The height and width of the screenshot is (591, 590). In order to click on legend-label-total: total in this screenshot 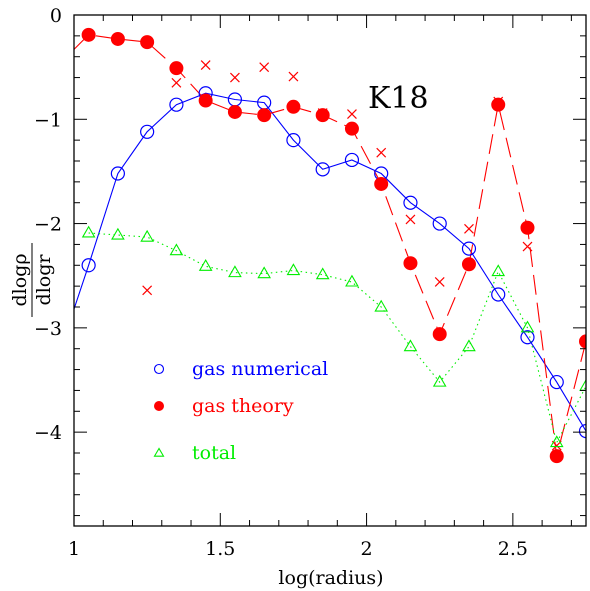, I will do `click(214, 453)`.